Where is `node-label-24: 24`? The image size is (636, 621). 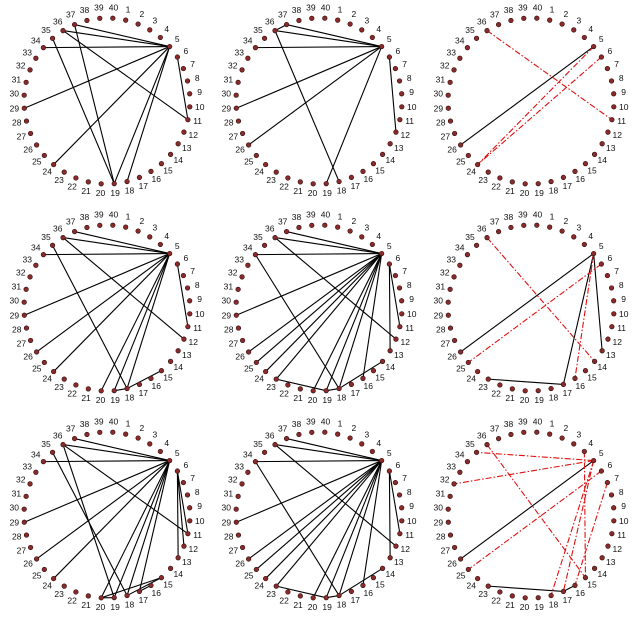 node-label-24: 24 is located at coordinates (259, 378).